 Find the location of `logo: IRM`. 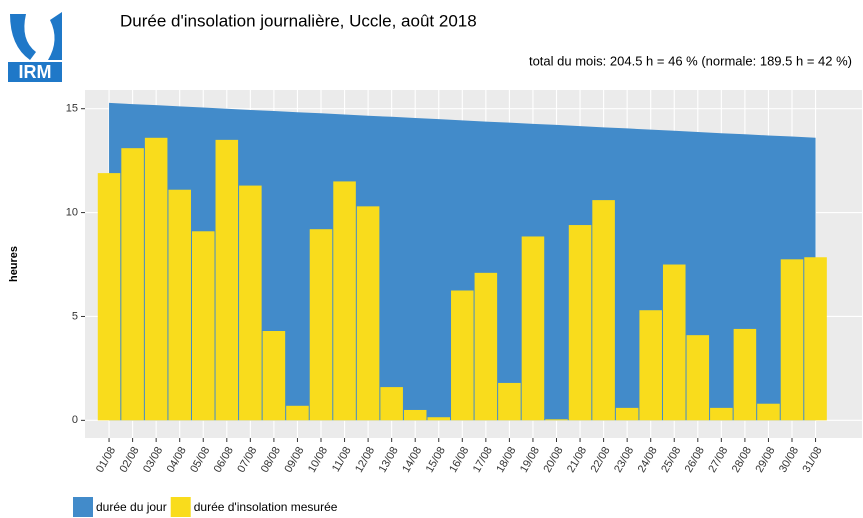

logo: IRM is located at coordinates (35, 47).